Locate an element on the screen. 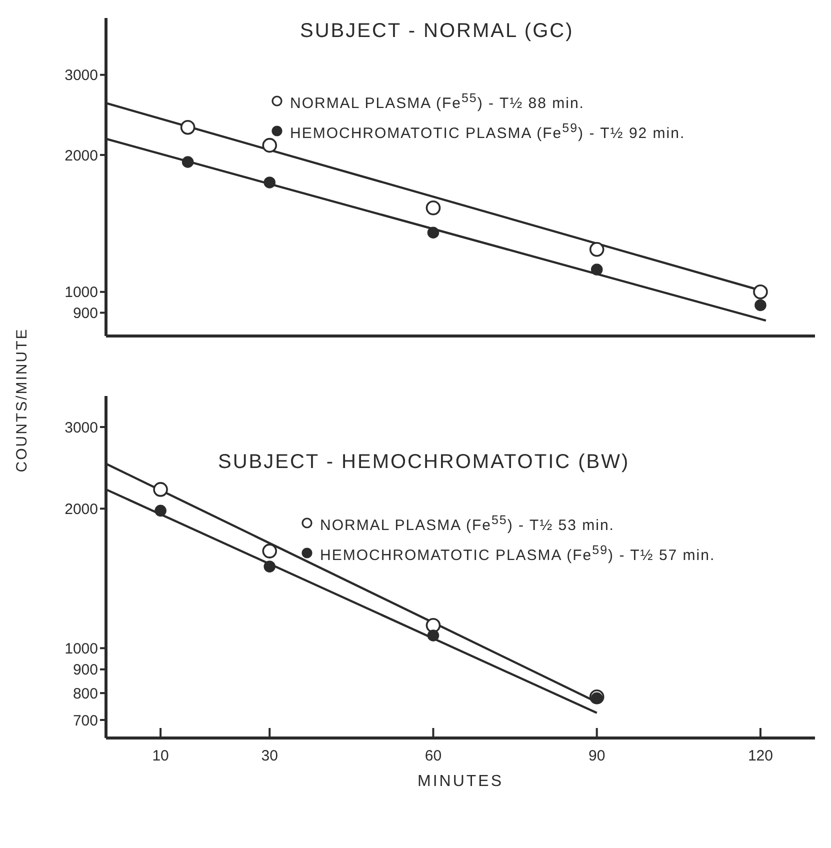 The height and width of the screenshot is (848, 831). y-tick-label: 700 is located at coordinates (85, 721).